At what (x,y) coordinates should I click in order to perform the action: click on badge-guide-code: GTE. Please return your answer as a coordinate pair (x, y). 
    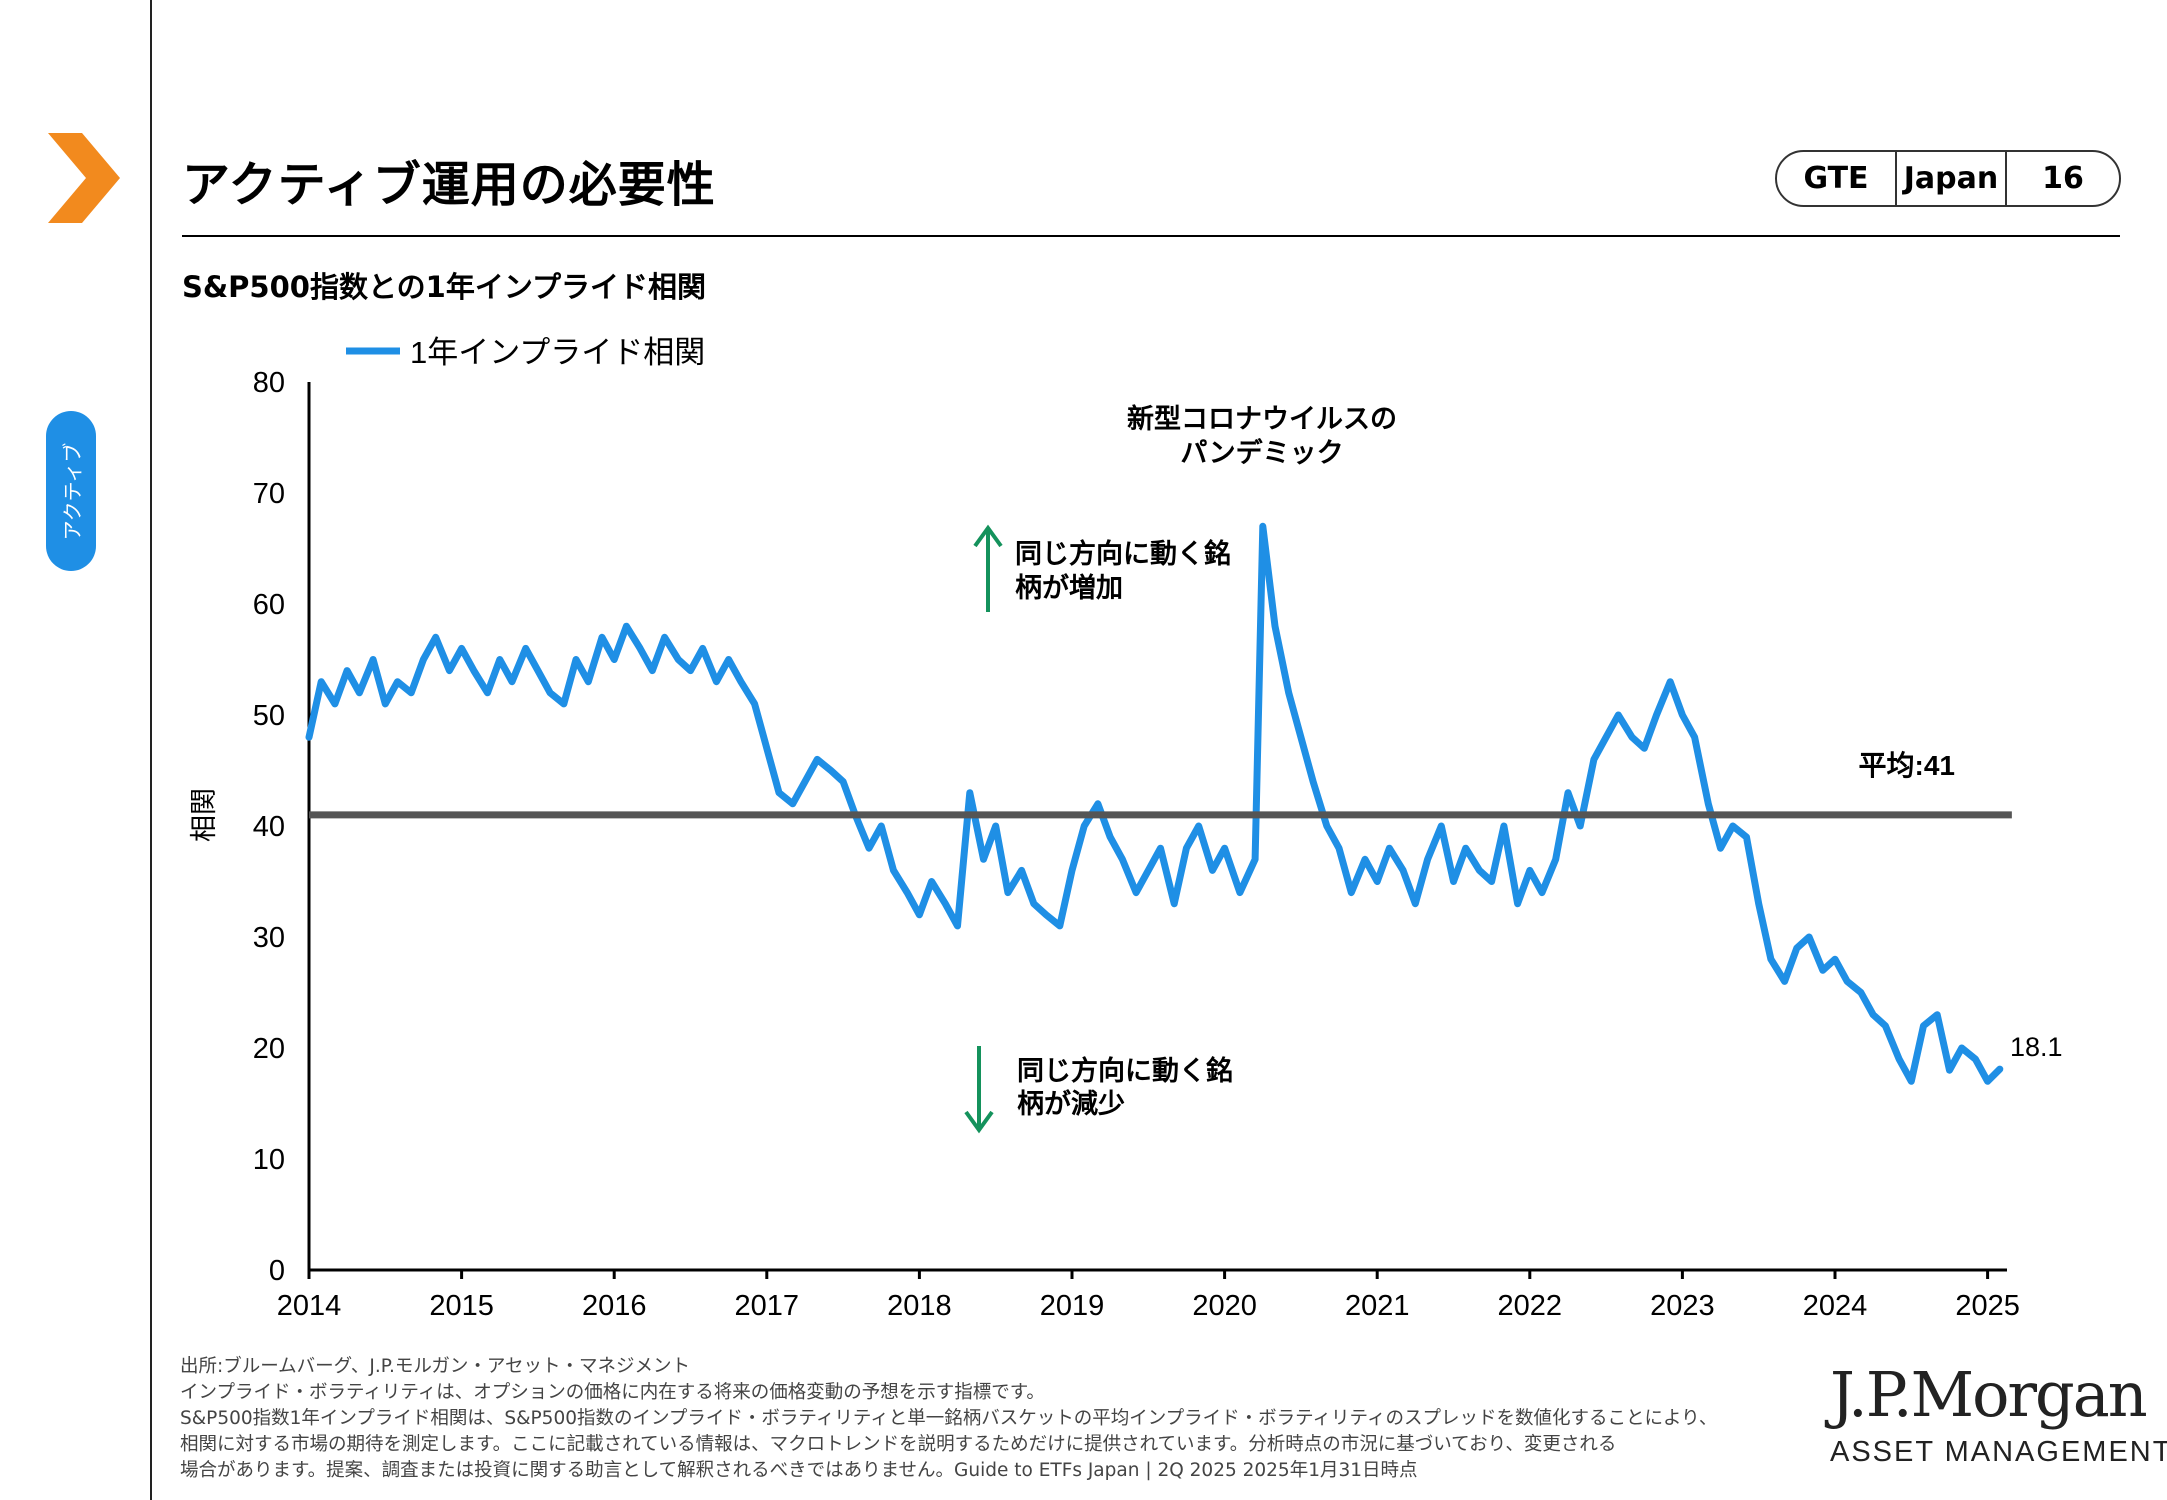
    Looking at the image, I should click on (1837, 178).